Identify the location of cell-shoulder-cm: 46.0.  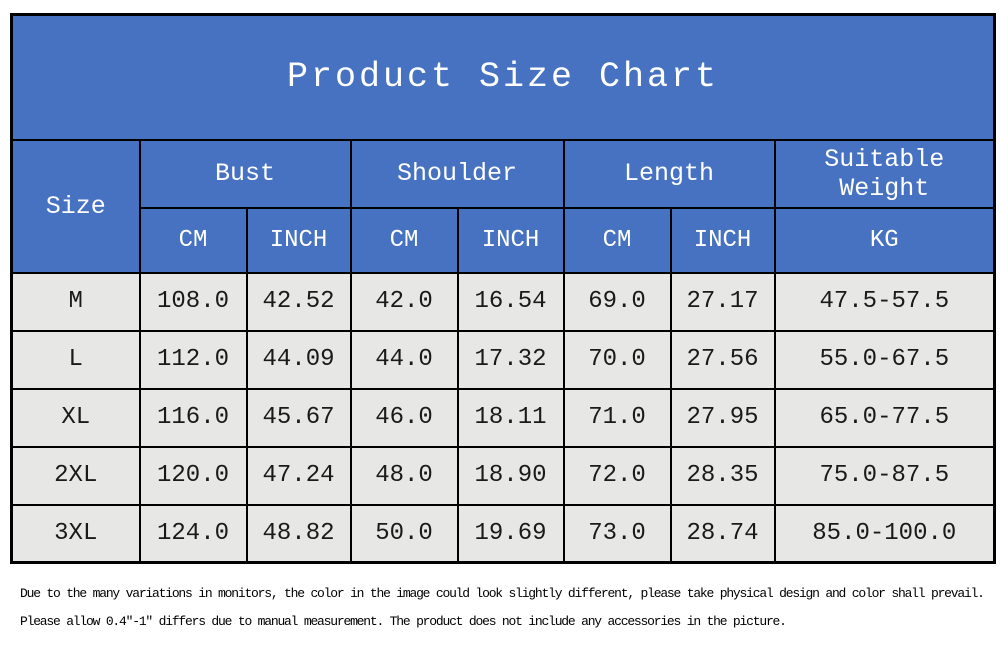
(404, 417).